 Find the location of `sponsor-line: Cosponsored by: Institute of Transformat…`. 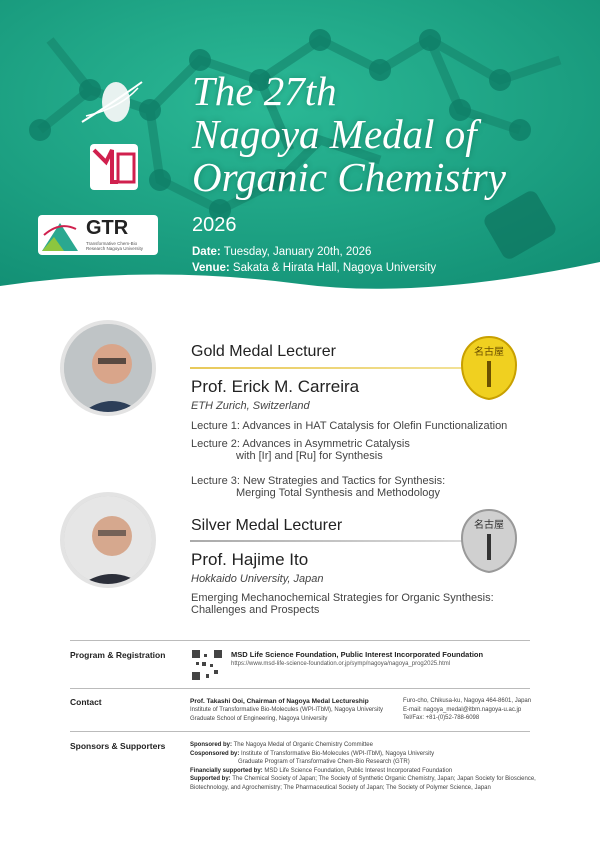

sponsor-line: Cosponsored by: Institute of Transformat… is located at coordinates (312, 753).